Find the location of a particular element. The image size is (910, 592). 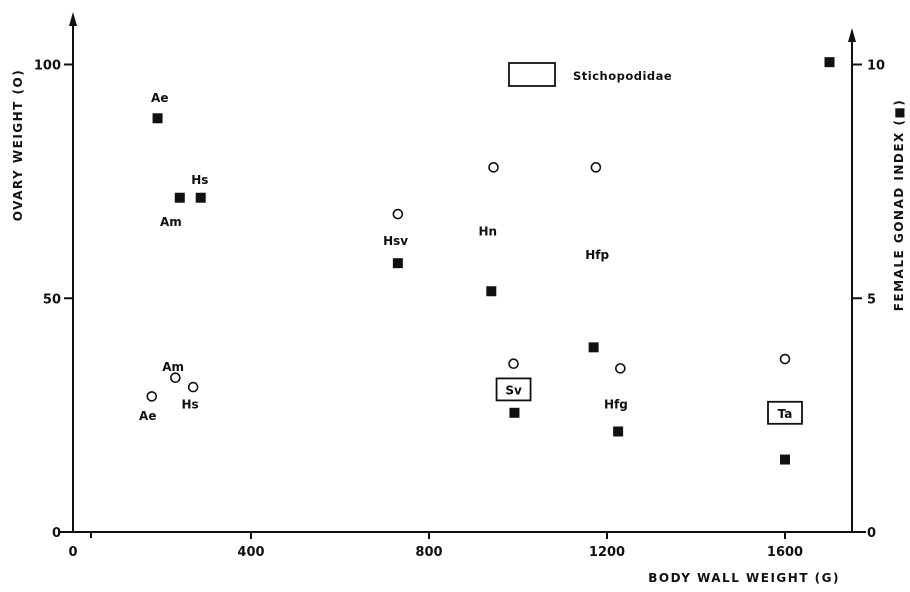

x-tick-label: 1600 is located at coordinates (785, 552).